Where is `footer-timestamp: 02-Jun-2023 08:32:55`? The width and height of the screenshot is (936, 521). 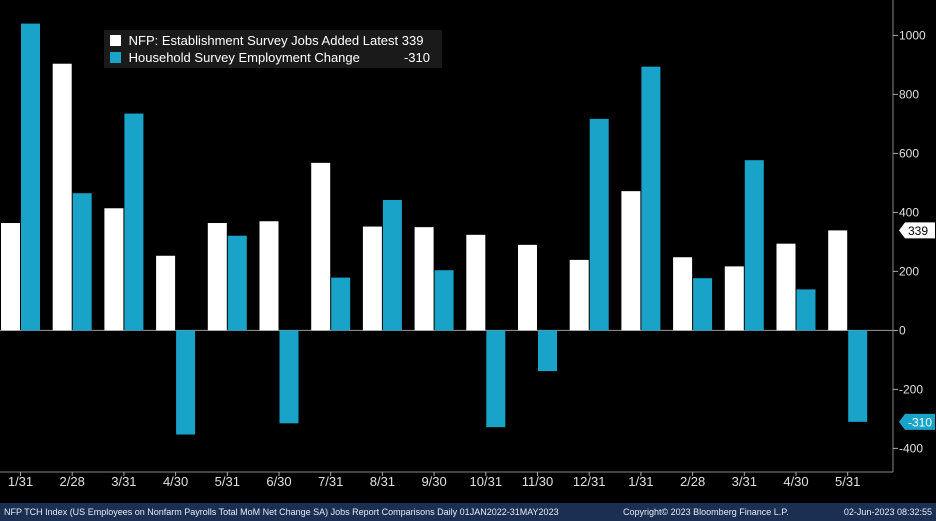 footer-timestamp: 02-Jun-2023 08:32:55 is located at coordinates (887, 512).